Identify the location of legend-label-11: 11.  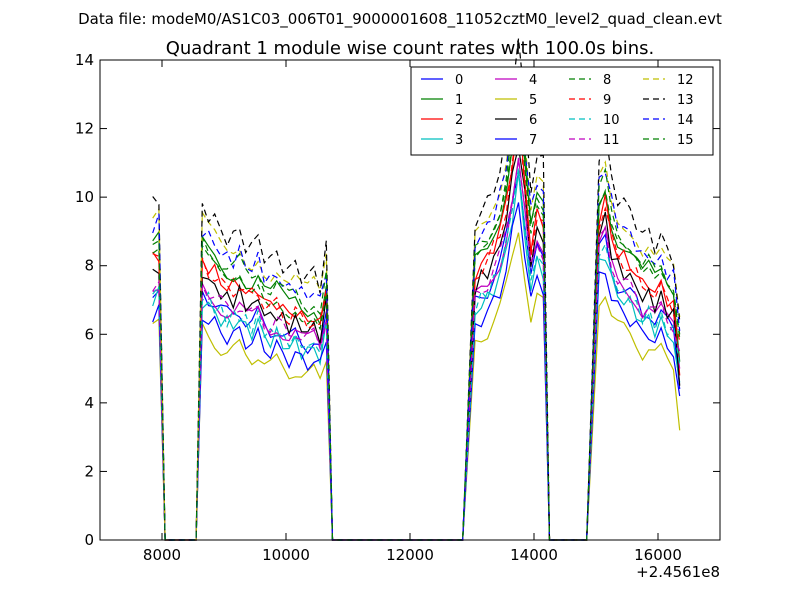
(611, 140).